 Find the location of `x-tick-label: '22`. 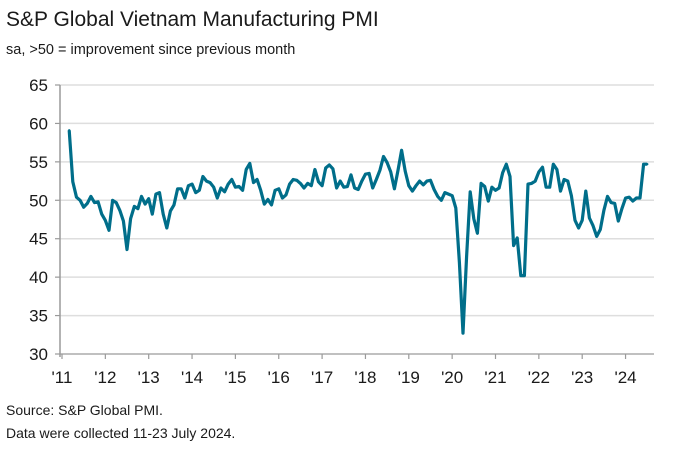

x-tick-label: '22 is located at coordinates (539, 377).